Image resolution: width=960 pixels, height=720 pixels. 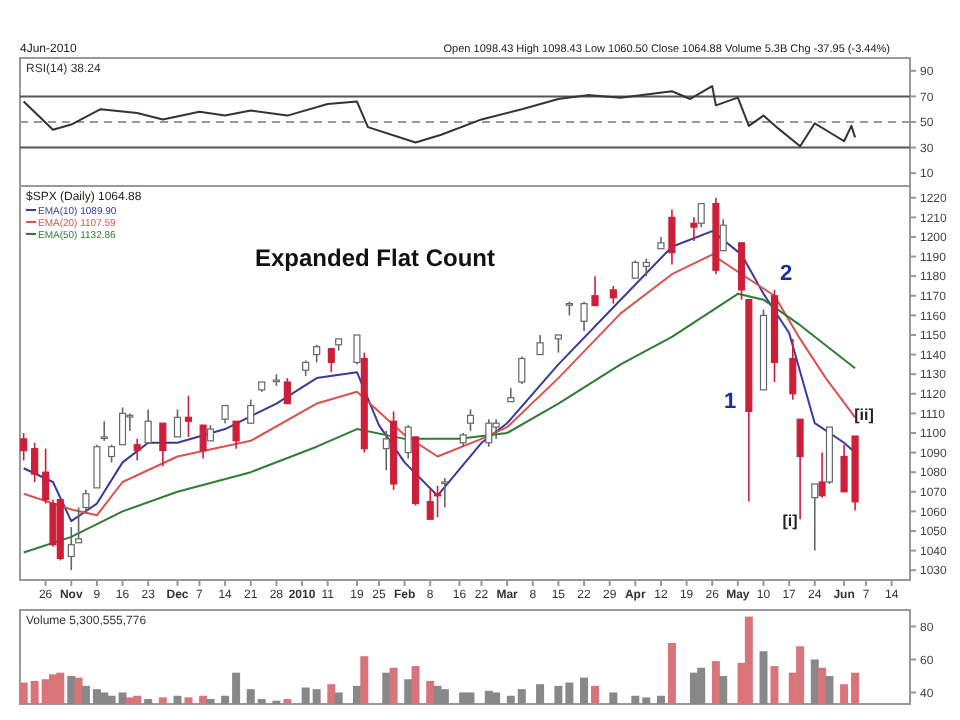 What do you see at coordinates (864, 415) in the screenshot?
I see `annotation: [ii]` at bounding box center [864, 415].